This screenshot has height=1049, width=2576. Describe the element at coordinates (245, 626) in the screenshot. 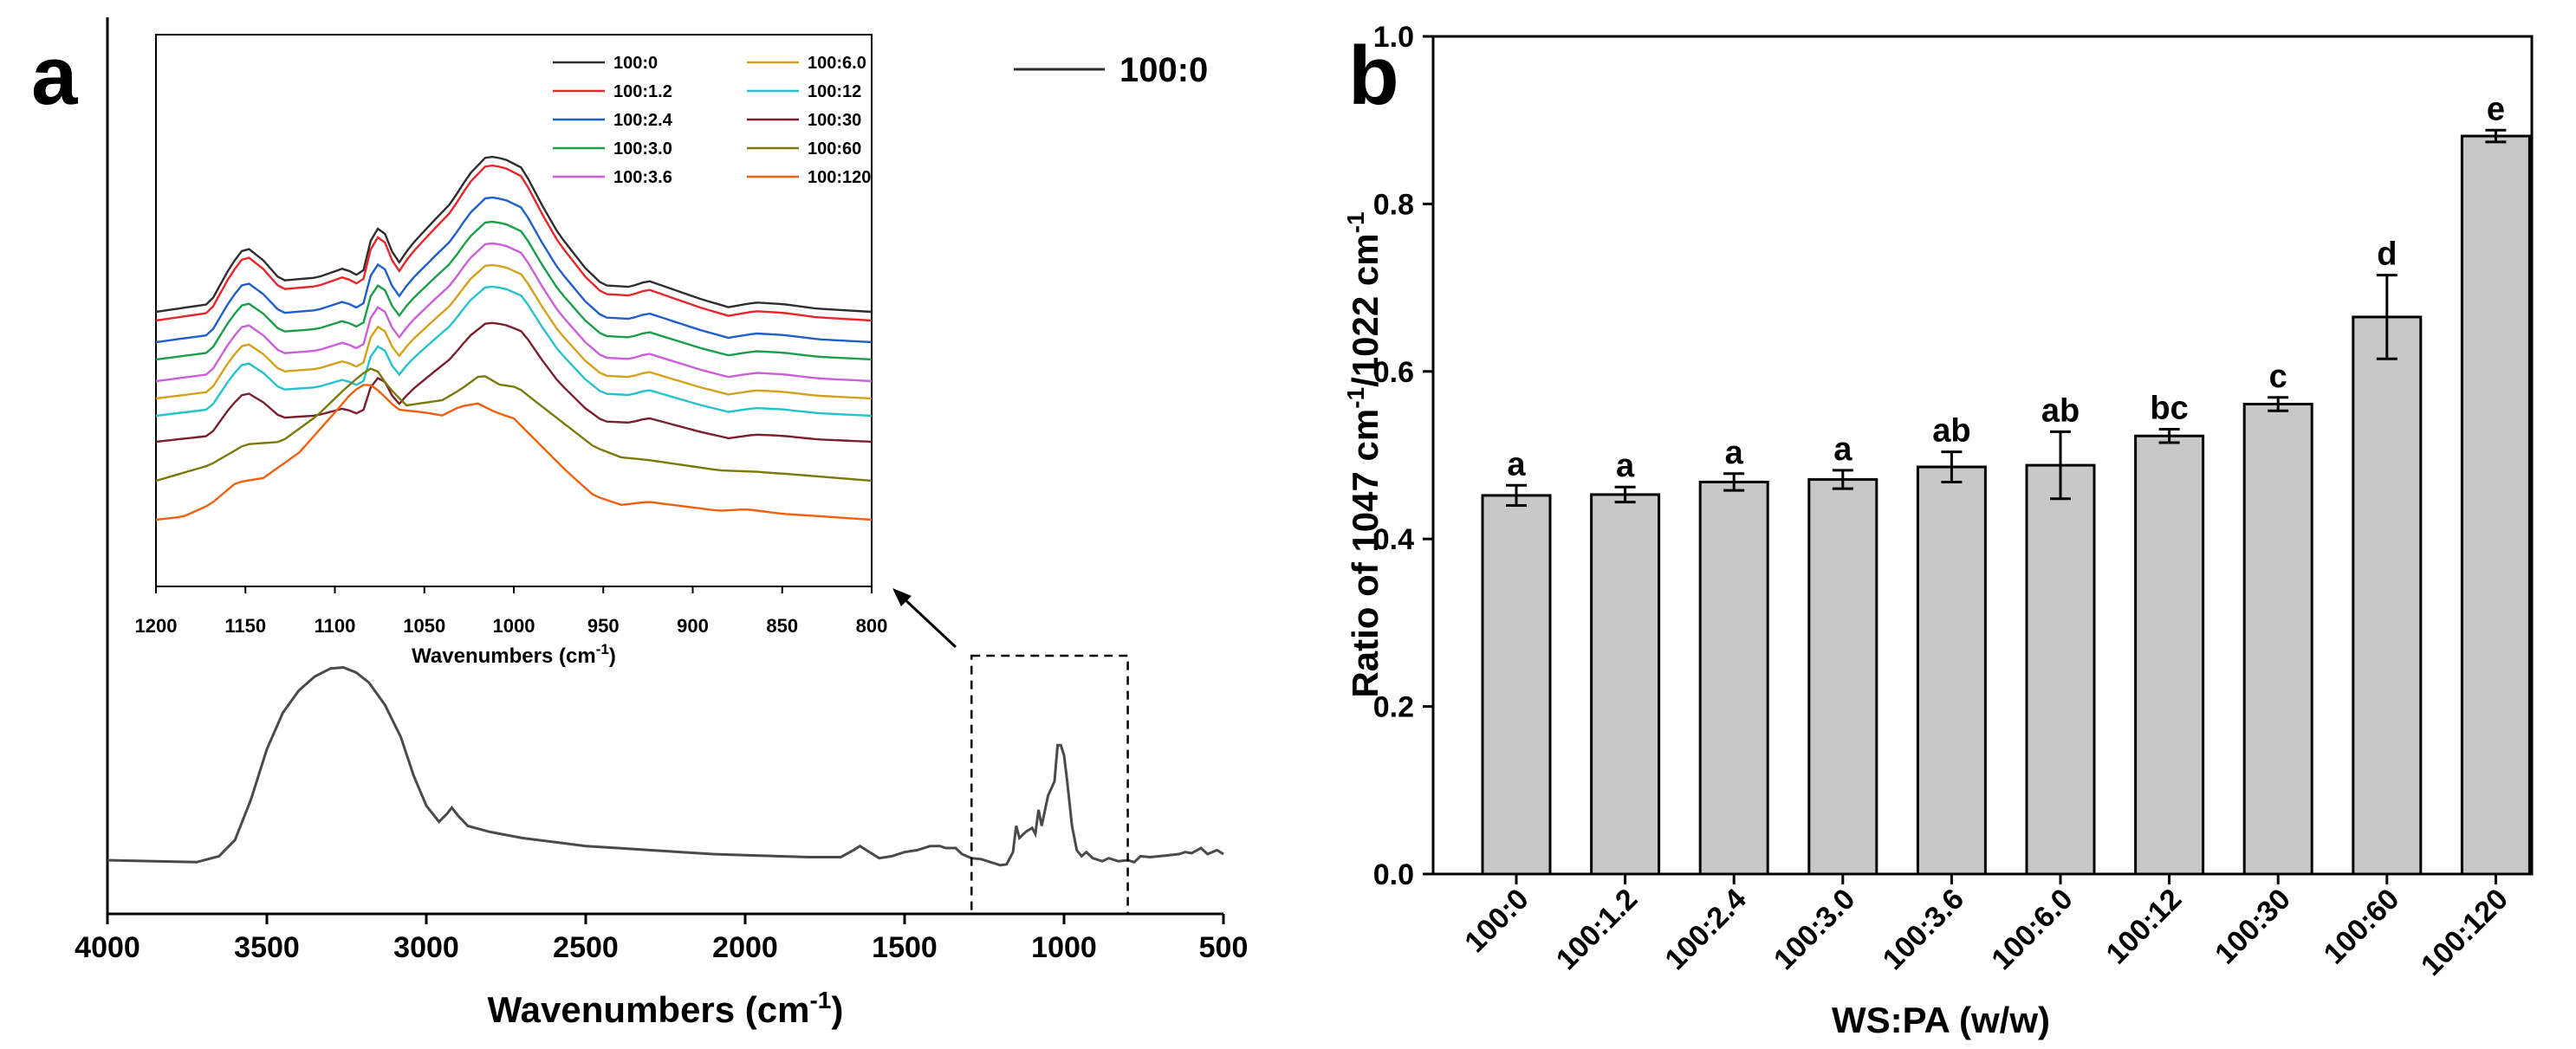

I see `inset-x-tick-label-1150: 1150` at that location.